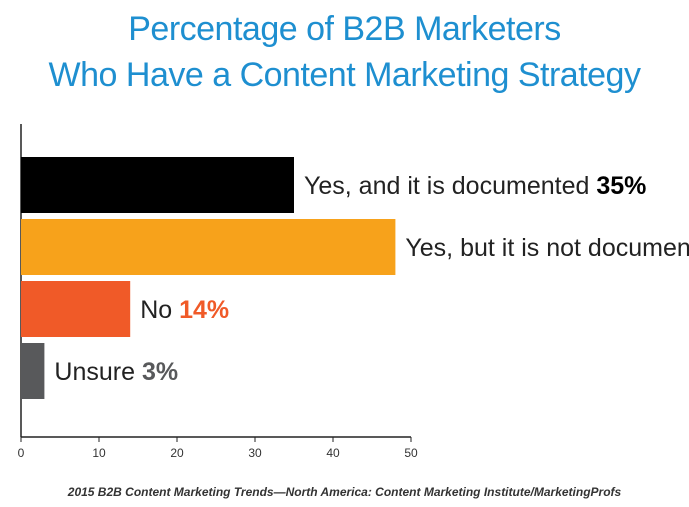  I want to click on x-tick-label-10: 10, so click(99, 453).